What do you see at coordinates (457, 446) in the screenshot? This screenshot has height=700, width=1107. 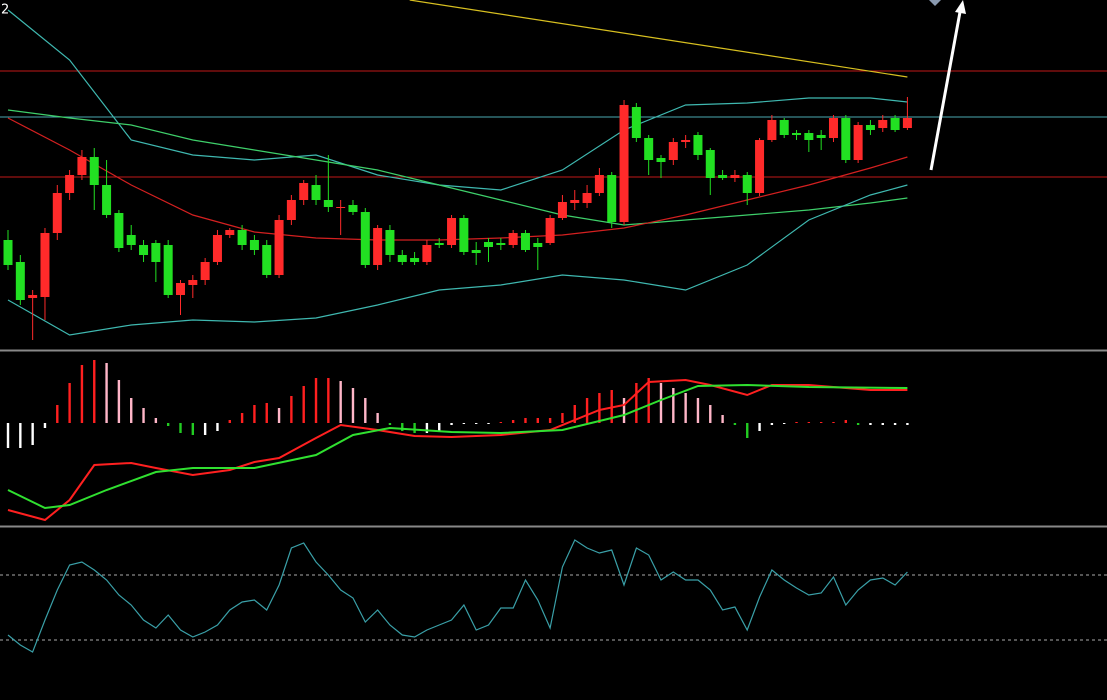 I see `macd-line` at bounding box center [457, 446].